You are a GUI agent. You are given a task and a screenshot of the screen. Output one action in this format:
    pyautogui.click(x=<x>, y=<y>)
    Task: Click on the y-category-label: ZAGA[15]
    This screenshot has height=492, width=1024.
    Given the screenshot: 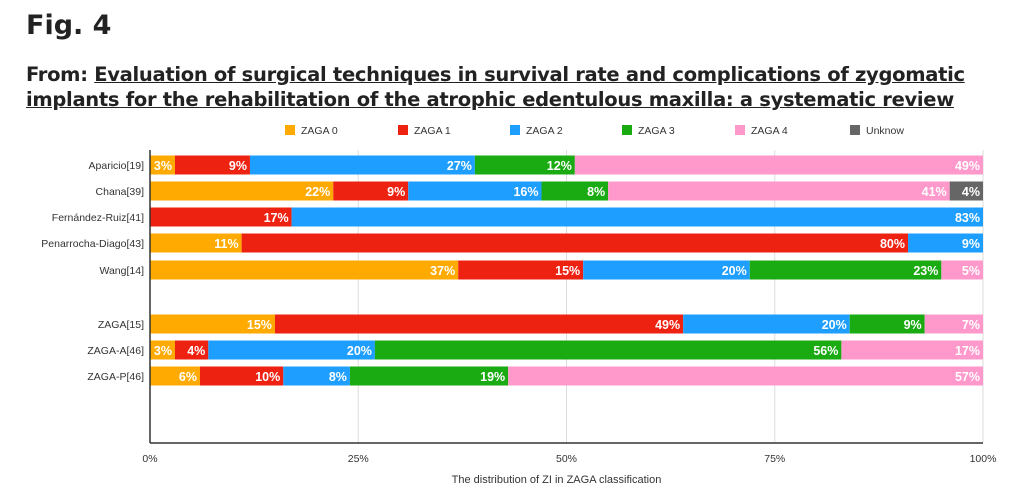 What is the action you would take?
    pyautogui.click(x=121, y=325)
    